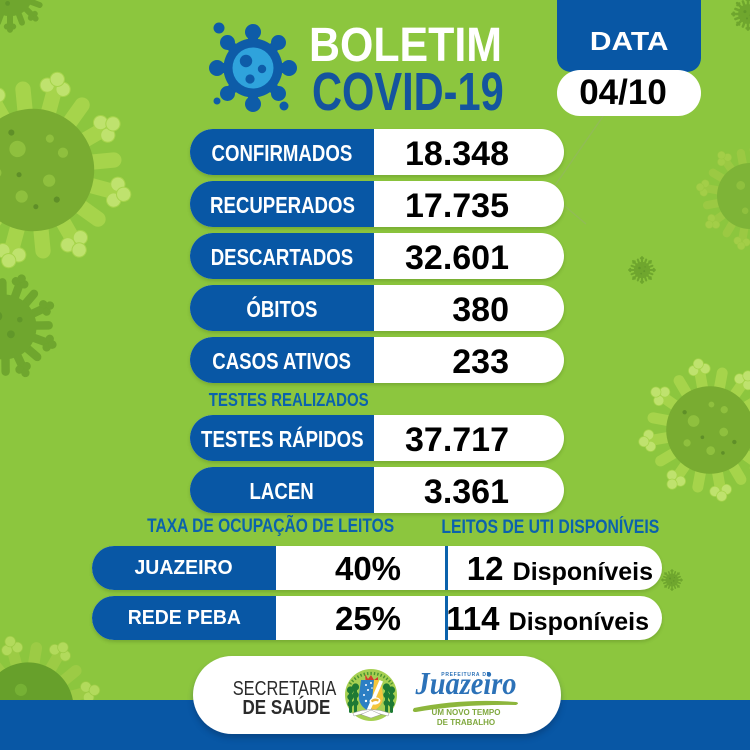 This screenshot has height=750, width=750. Describe the element at coordinates (466, 684) in the screenshot. I see `svg-text: Juazeiro` at that location.